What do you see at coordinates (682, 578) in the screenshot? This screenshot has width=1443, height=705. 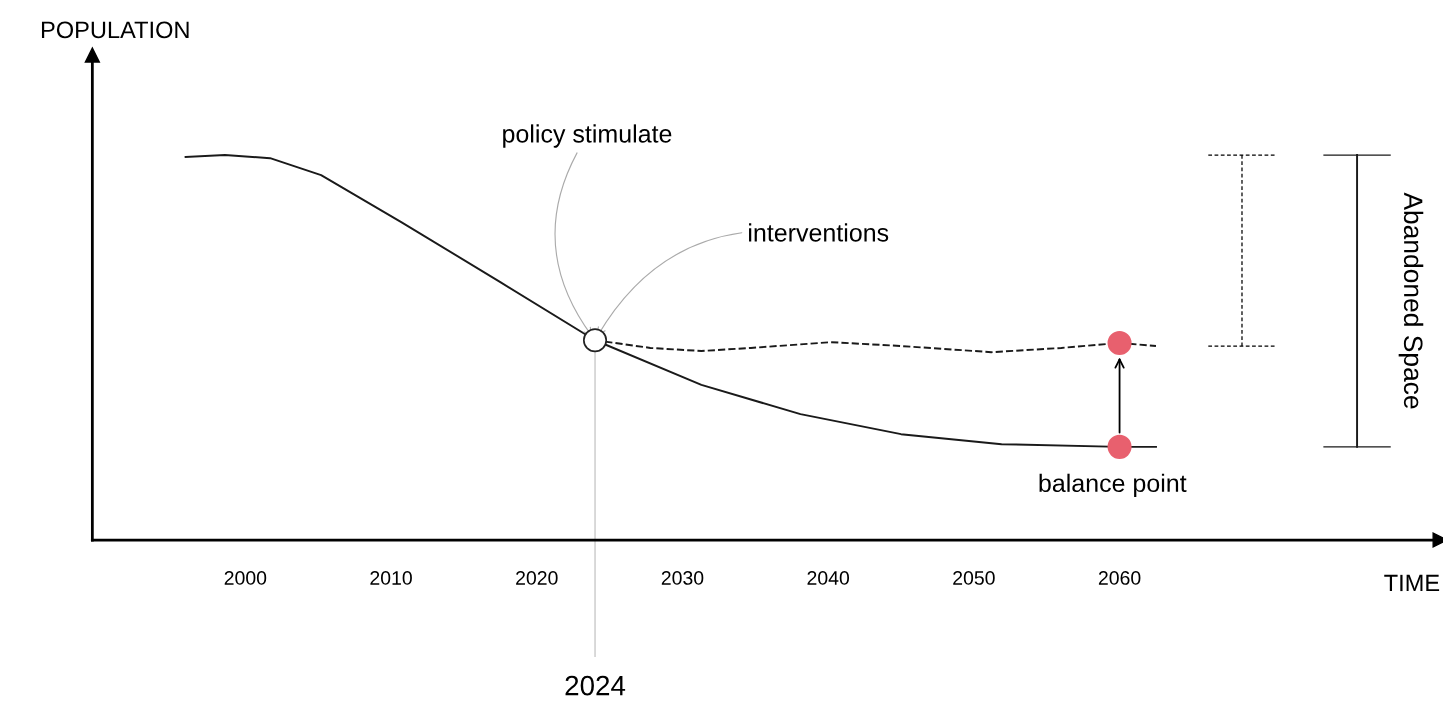 I see `x-tick-label: 2030` at bounding box center [682, 578].